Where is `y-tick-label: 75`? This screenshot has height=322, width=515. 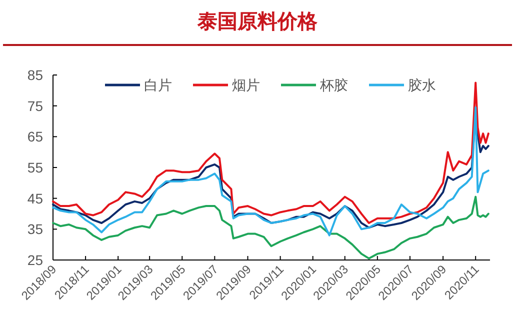 y-tick-label: 75 is located at coordinates (35, 106).